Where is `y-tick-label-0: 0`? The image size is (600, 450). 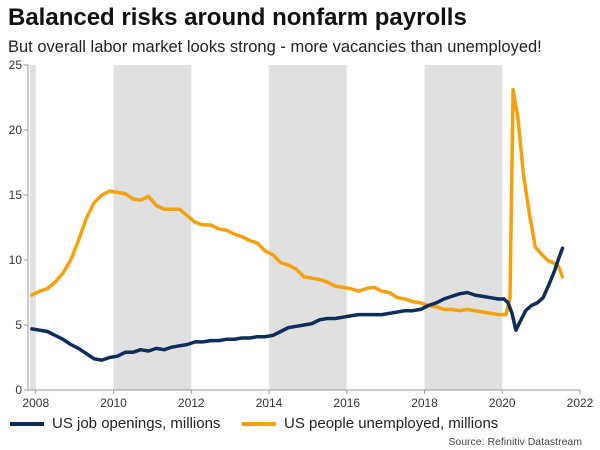
y-tick-label-0: 0 is located at coordinates (18, 390).